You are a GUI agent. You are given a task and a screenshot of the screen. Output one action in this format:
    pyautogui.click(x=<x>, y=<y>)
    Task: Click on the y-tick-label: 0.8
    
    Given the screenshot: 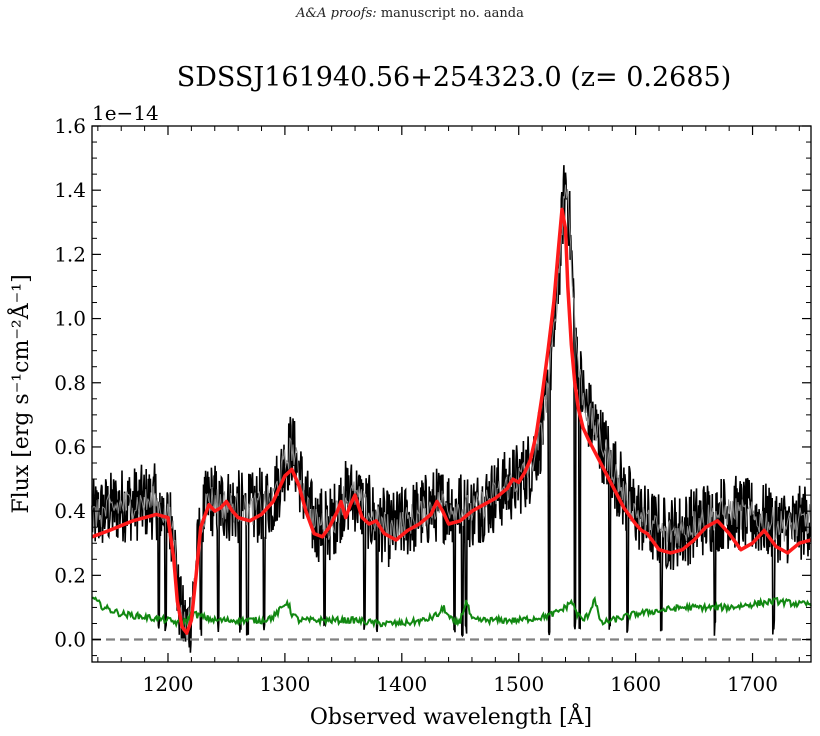 What is the action you would take?
    pyautogui.click(x=70, y=383)
    